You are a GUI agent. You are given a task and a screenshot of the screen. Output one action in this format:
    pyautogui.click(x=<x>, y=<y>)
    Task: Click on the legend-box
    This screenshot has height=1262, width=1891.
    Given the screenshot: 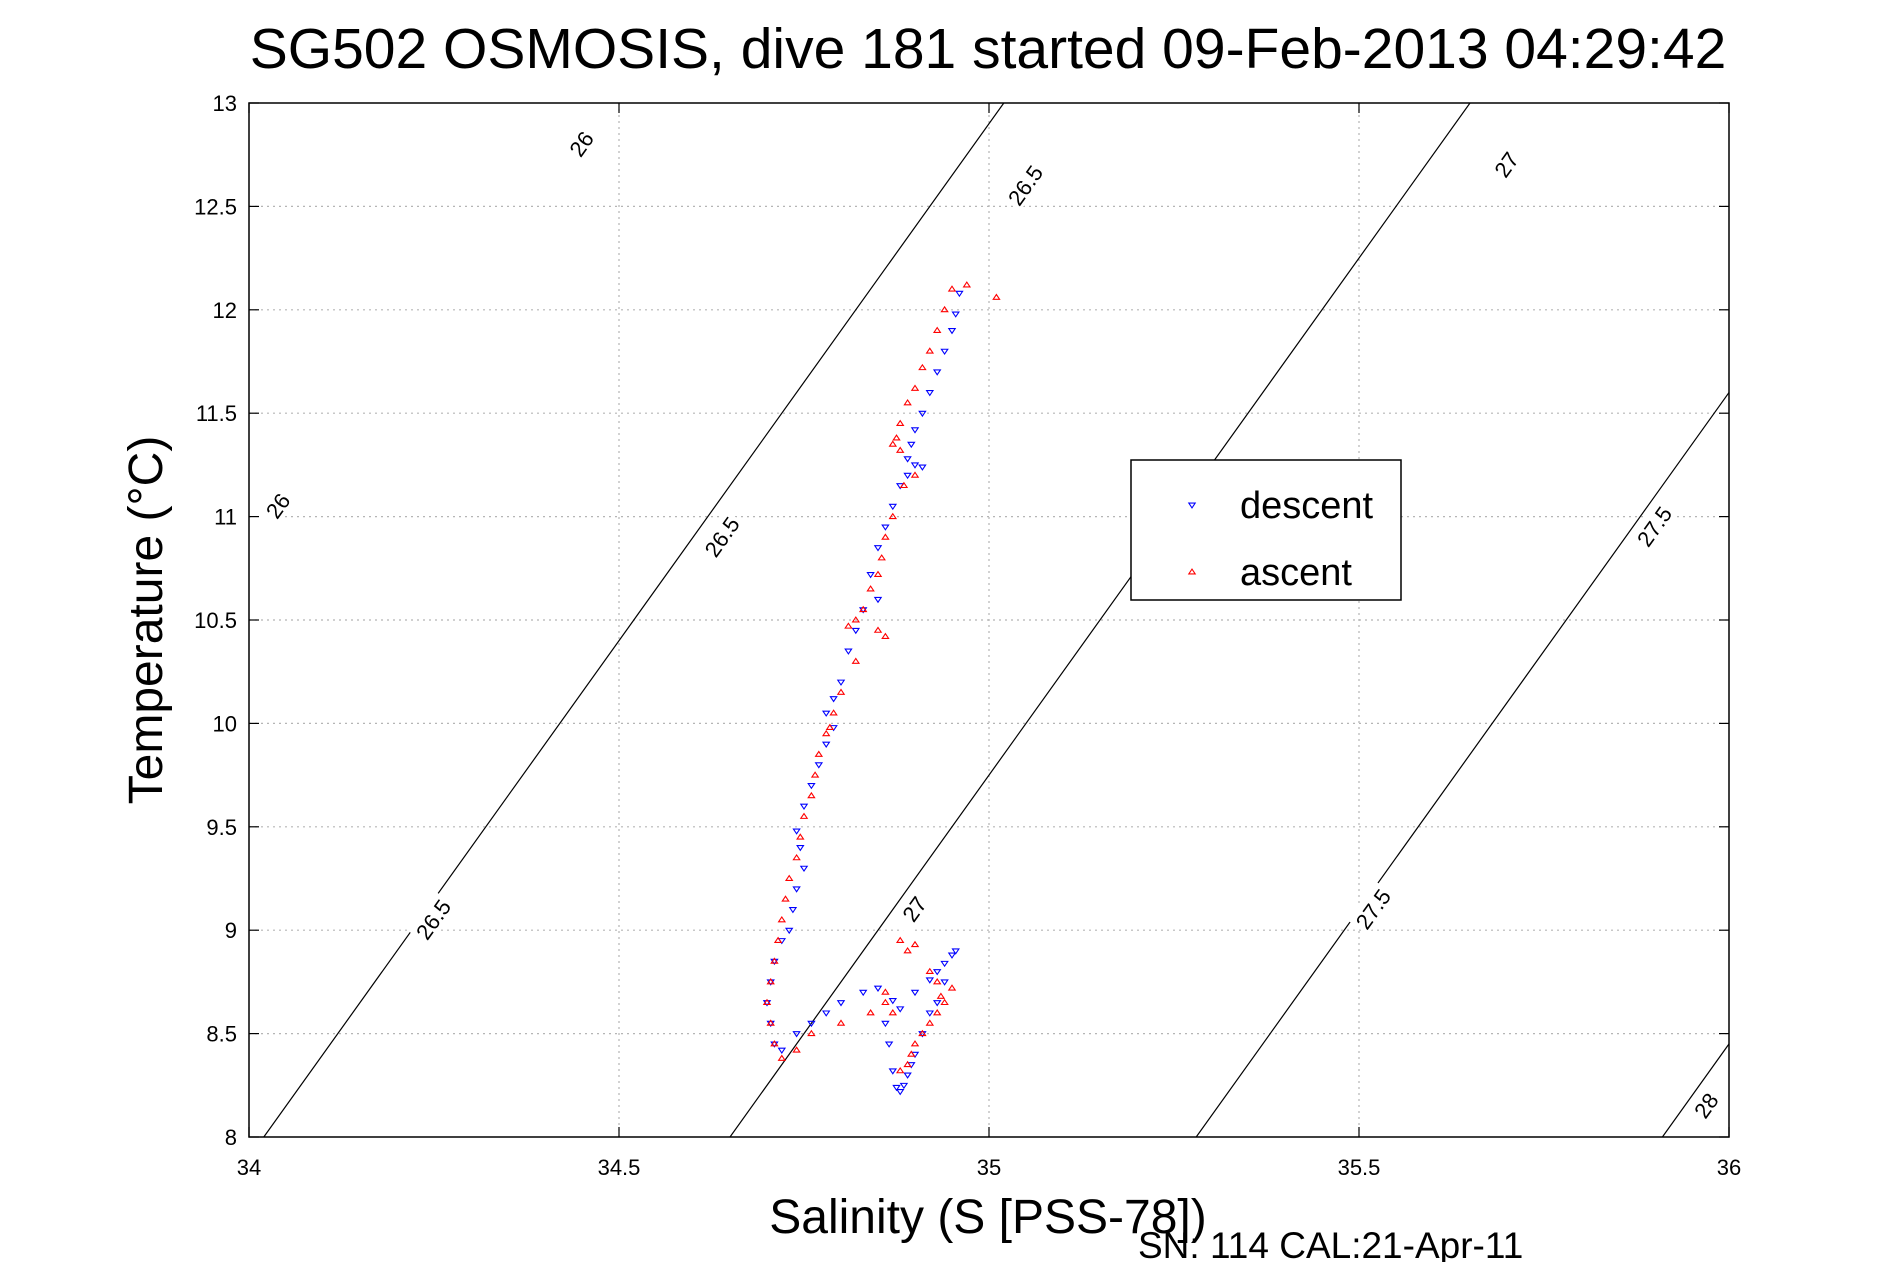 What is the action you would take?
    pyautogui.click(x=1266, y=530)
    